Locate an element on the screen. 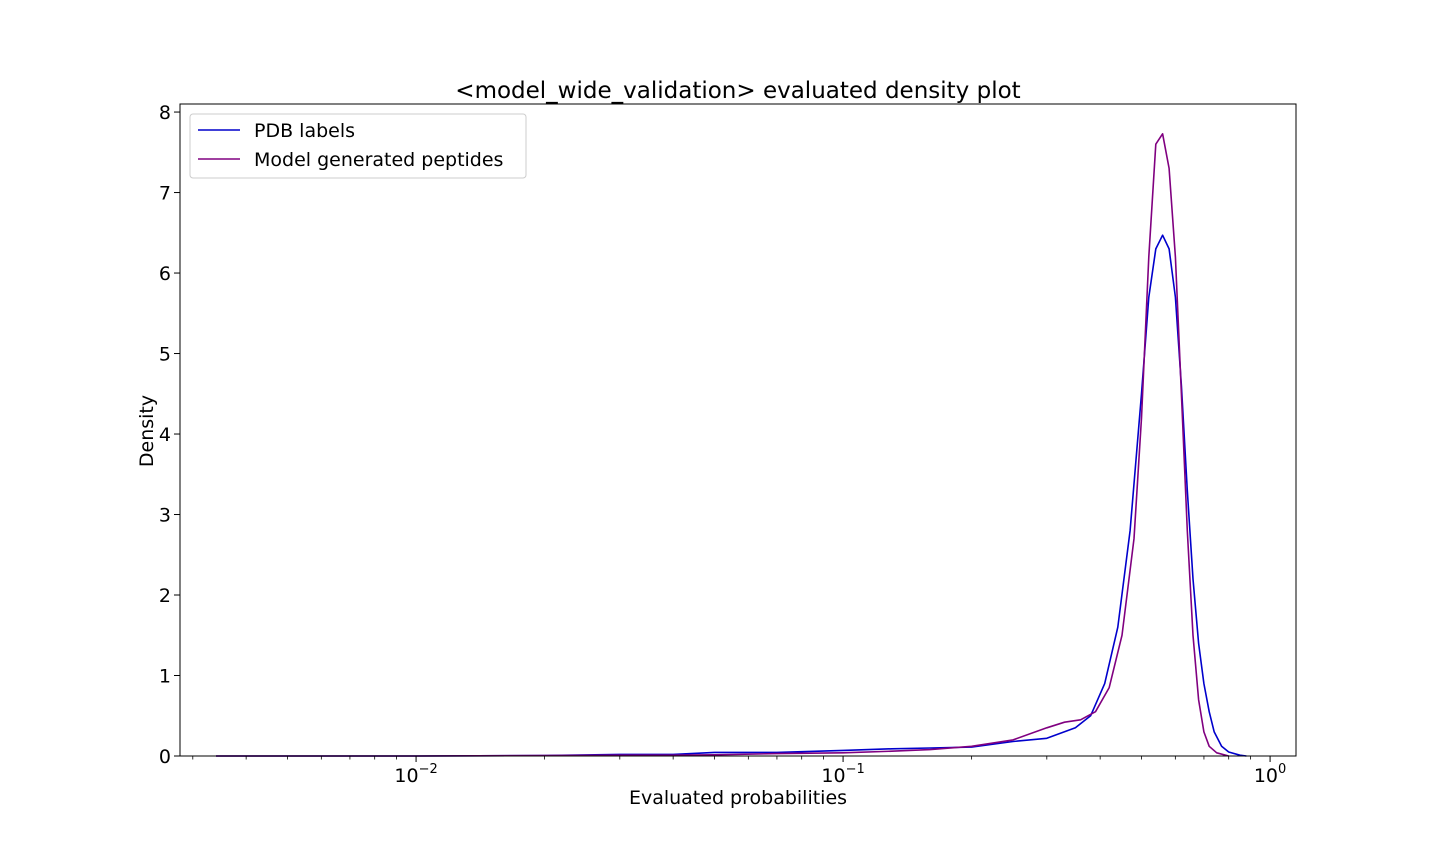  y-tick-label: 0 is located at coordinates (165, 757).